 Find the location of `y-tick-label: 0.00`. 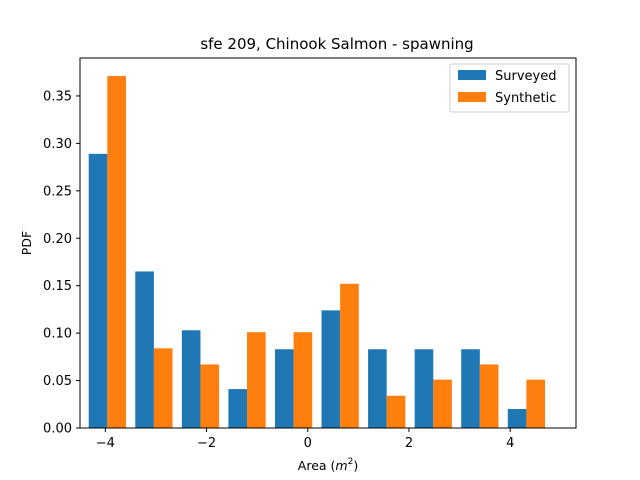

y-tick-label: 0.00 is located at coordinates (57, 429).